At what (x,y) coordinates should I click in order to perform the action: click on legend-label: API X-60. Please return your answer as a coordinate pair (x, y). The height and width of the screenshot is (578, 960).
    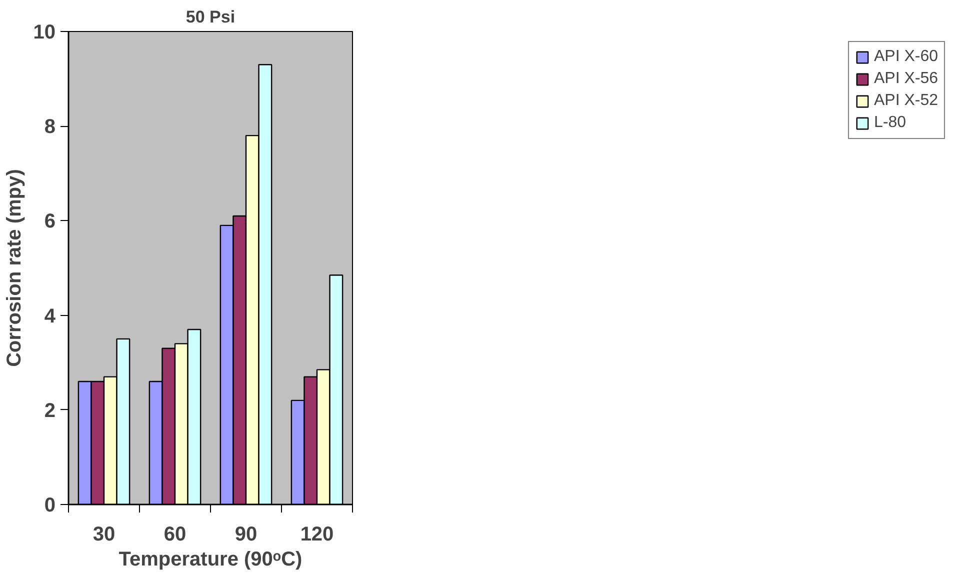
    Looking at the image, I should click on (906, 57).